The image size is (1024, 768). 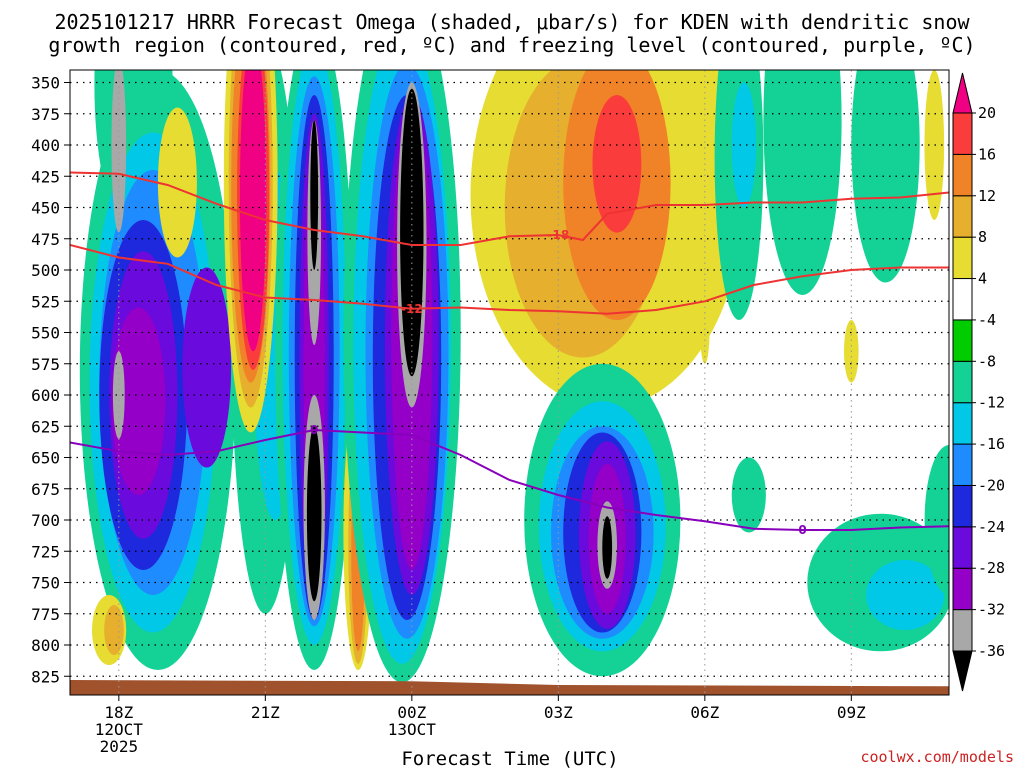 What do you see at coordinates (45, 520) in the screenshot?
I see `y-tick-label: 700` at bounding box center [45, 520].